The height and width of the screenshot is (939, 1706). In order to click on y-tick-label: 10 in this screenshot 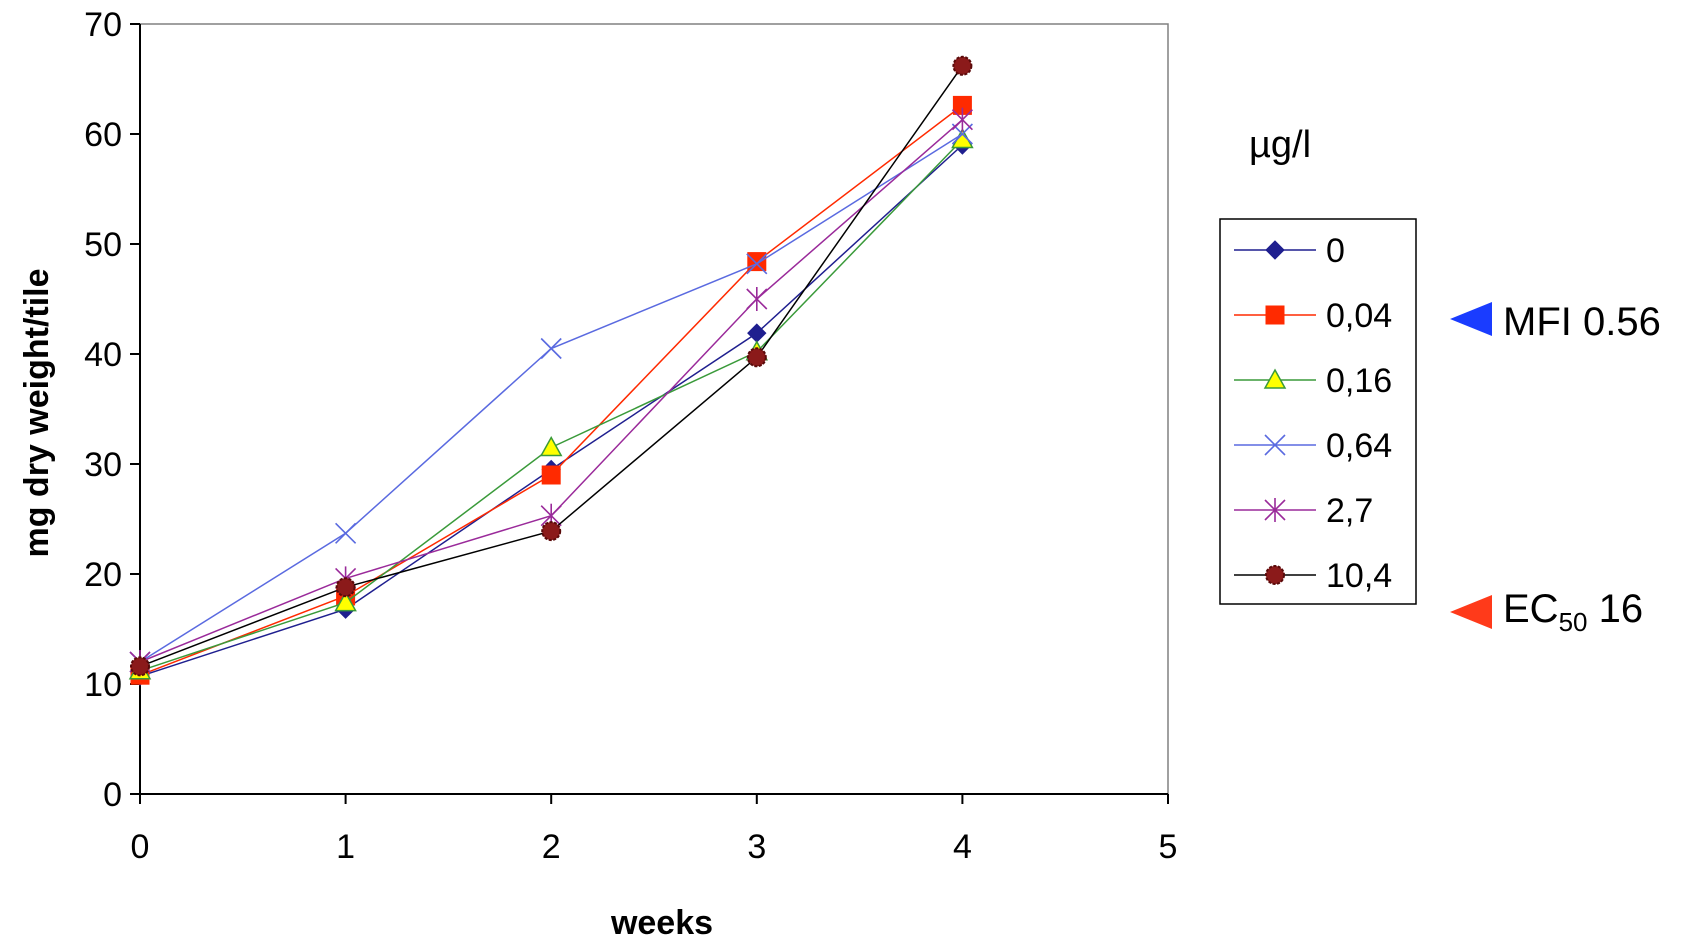, I will do `click(103, 685)`.